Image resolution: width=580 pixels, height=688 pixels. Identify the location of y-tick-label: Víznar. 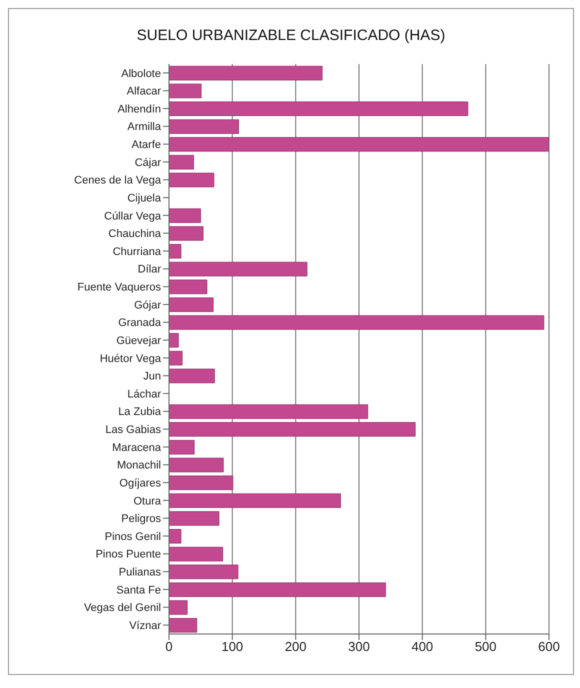
(145, 626).